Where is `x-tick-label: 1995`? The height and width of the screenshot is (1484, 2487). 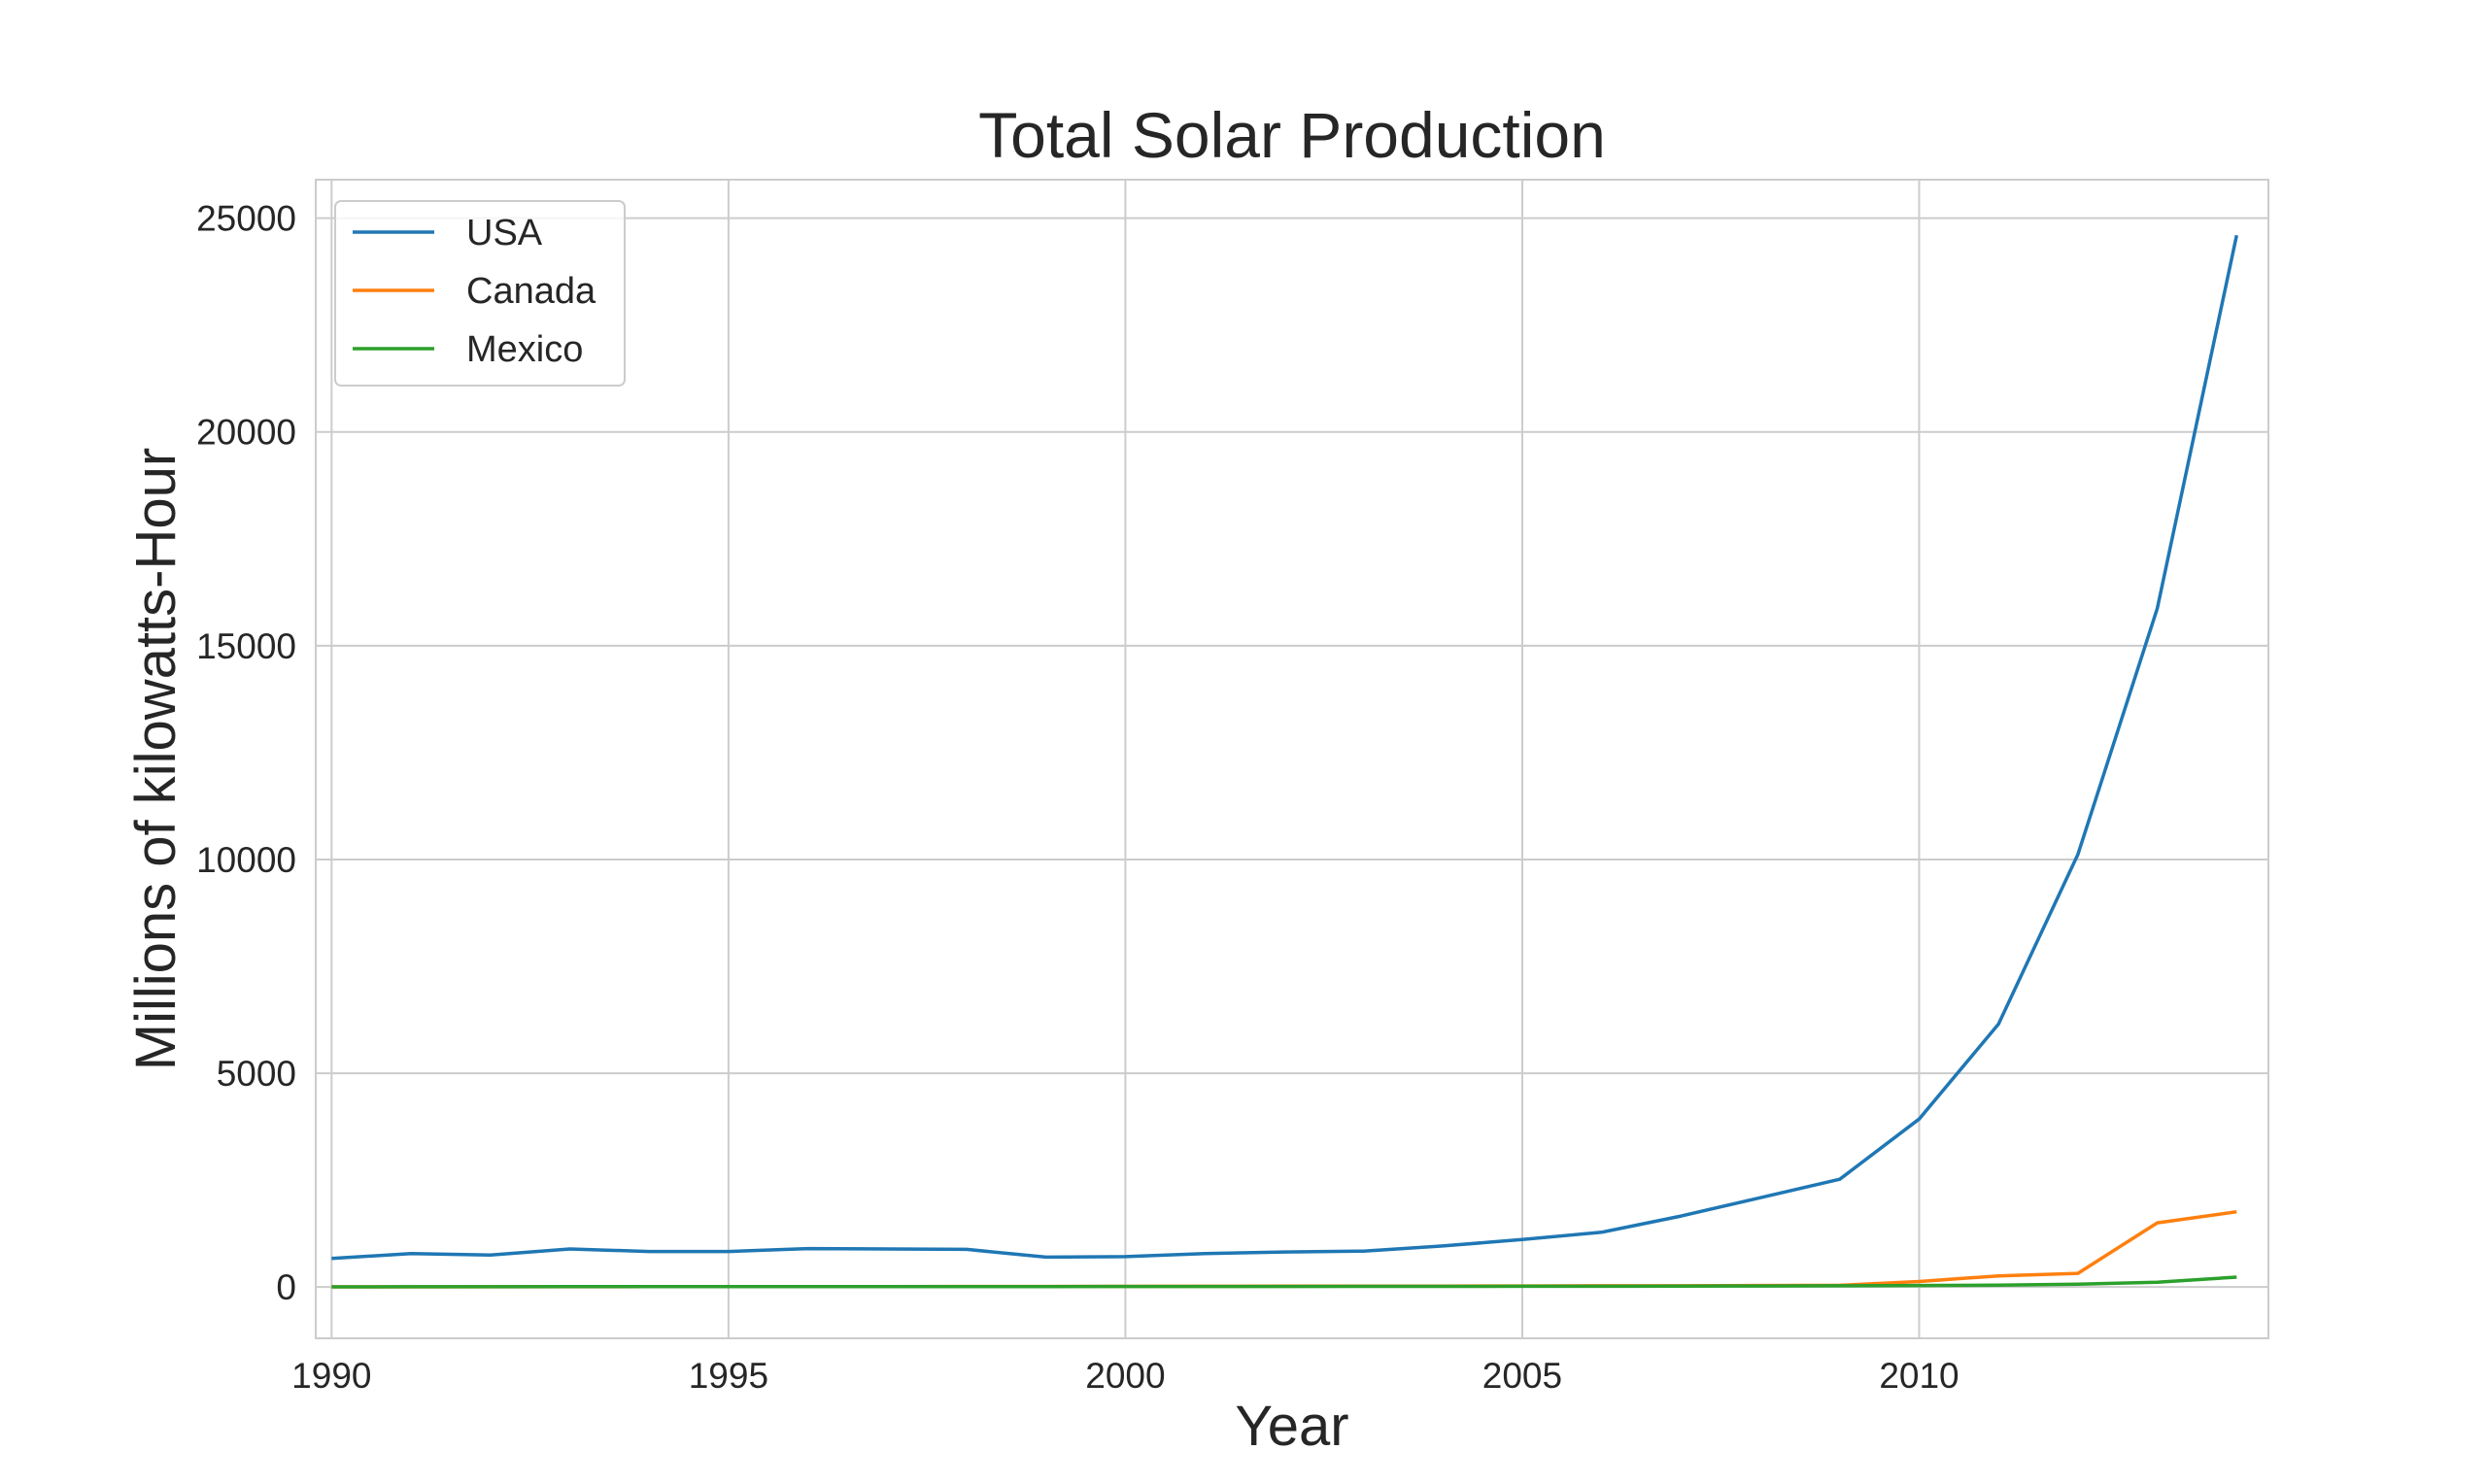
x-tick-label: 1995 is located at coordinates (728, 1376).